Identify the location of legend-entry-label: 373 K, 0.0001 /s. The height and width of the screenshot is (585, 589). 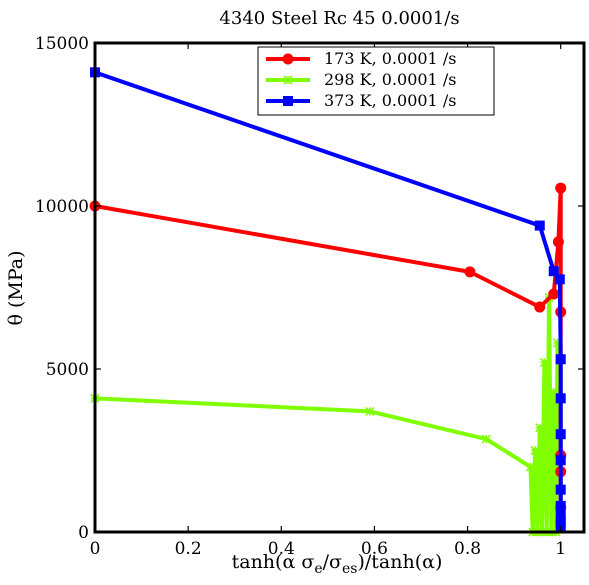
(390, 100).